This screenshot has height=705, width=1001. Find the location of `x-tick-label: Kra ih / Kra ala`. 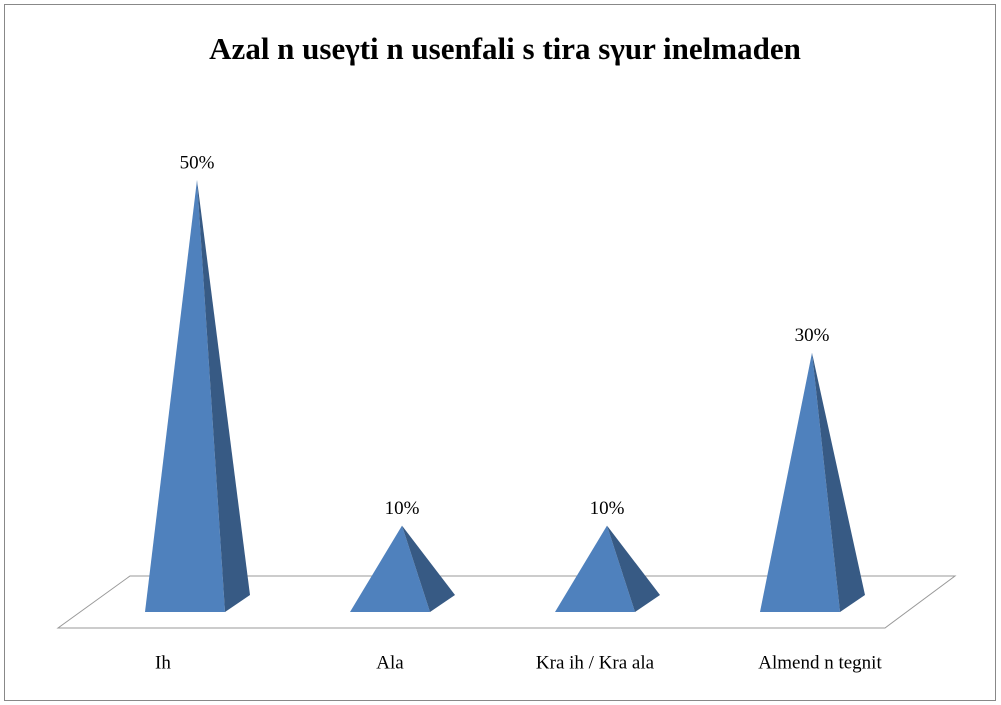

x-tick-label: Kra ih / Kra ala is located at coordinates (595, 662).